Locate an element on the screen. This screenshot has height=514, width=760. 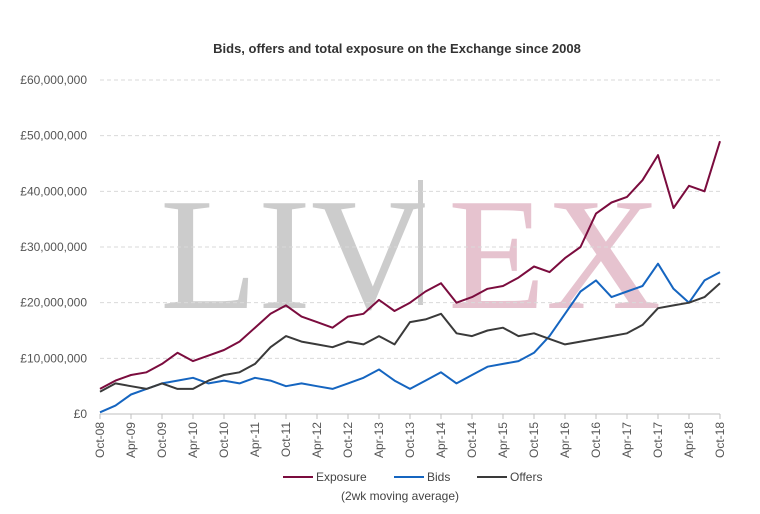
x-tick-label: Oct-14 is located at coordinates (472, 440).